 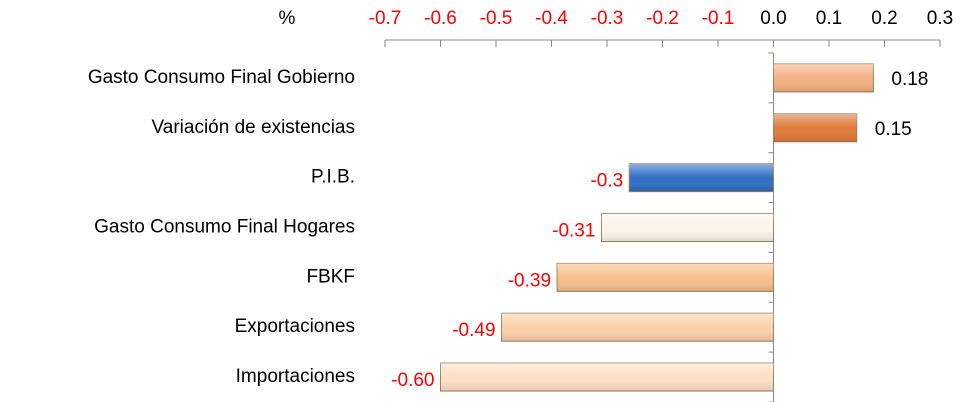 What do you see at coordinates (221, 77) in the screenshot?
I see `y-tick-label: Gasto Consumo Final Gobierno` at bounding box center [221, 77].